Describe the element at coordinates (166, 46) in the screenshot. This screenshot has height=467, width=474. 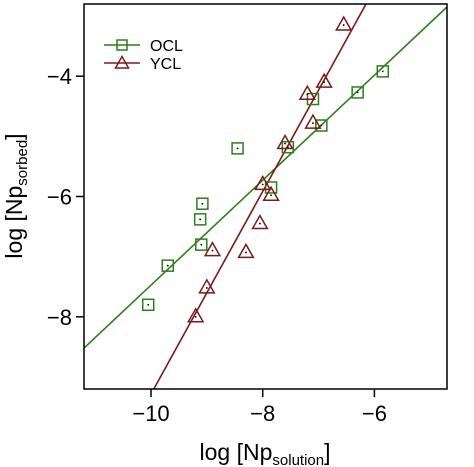
I see `legend-label-ocl: OCL` at that location.